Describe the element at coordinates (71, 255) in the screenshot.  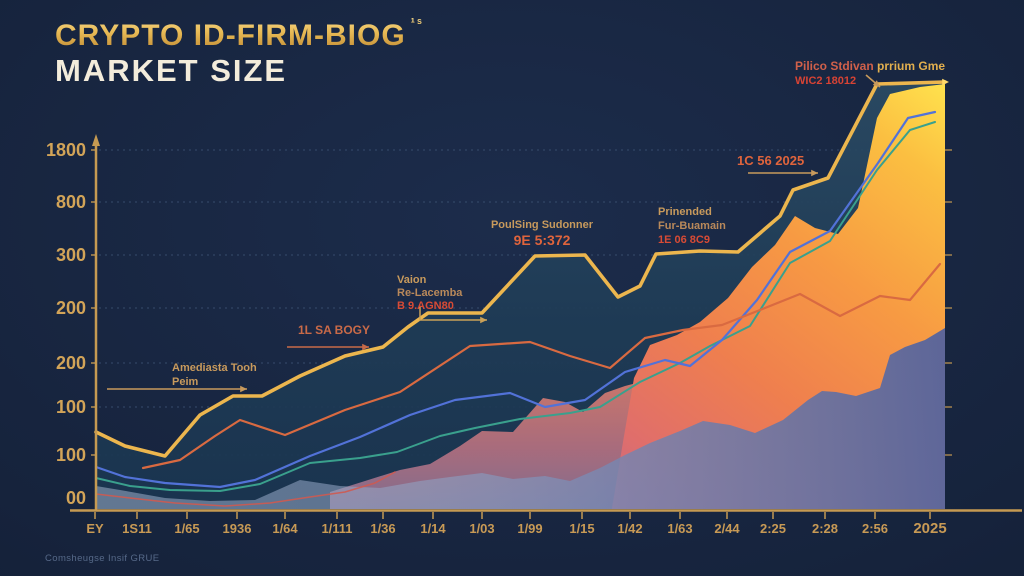
I see `y-axis-label: 300` at that location.